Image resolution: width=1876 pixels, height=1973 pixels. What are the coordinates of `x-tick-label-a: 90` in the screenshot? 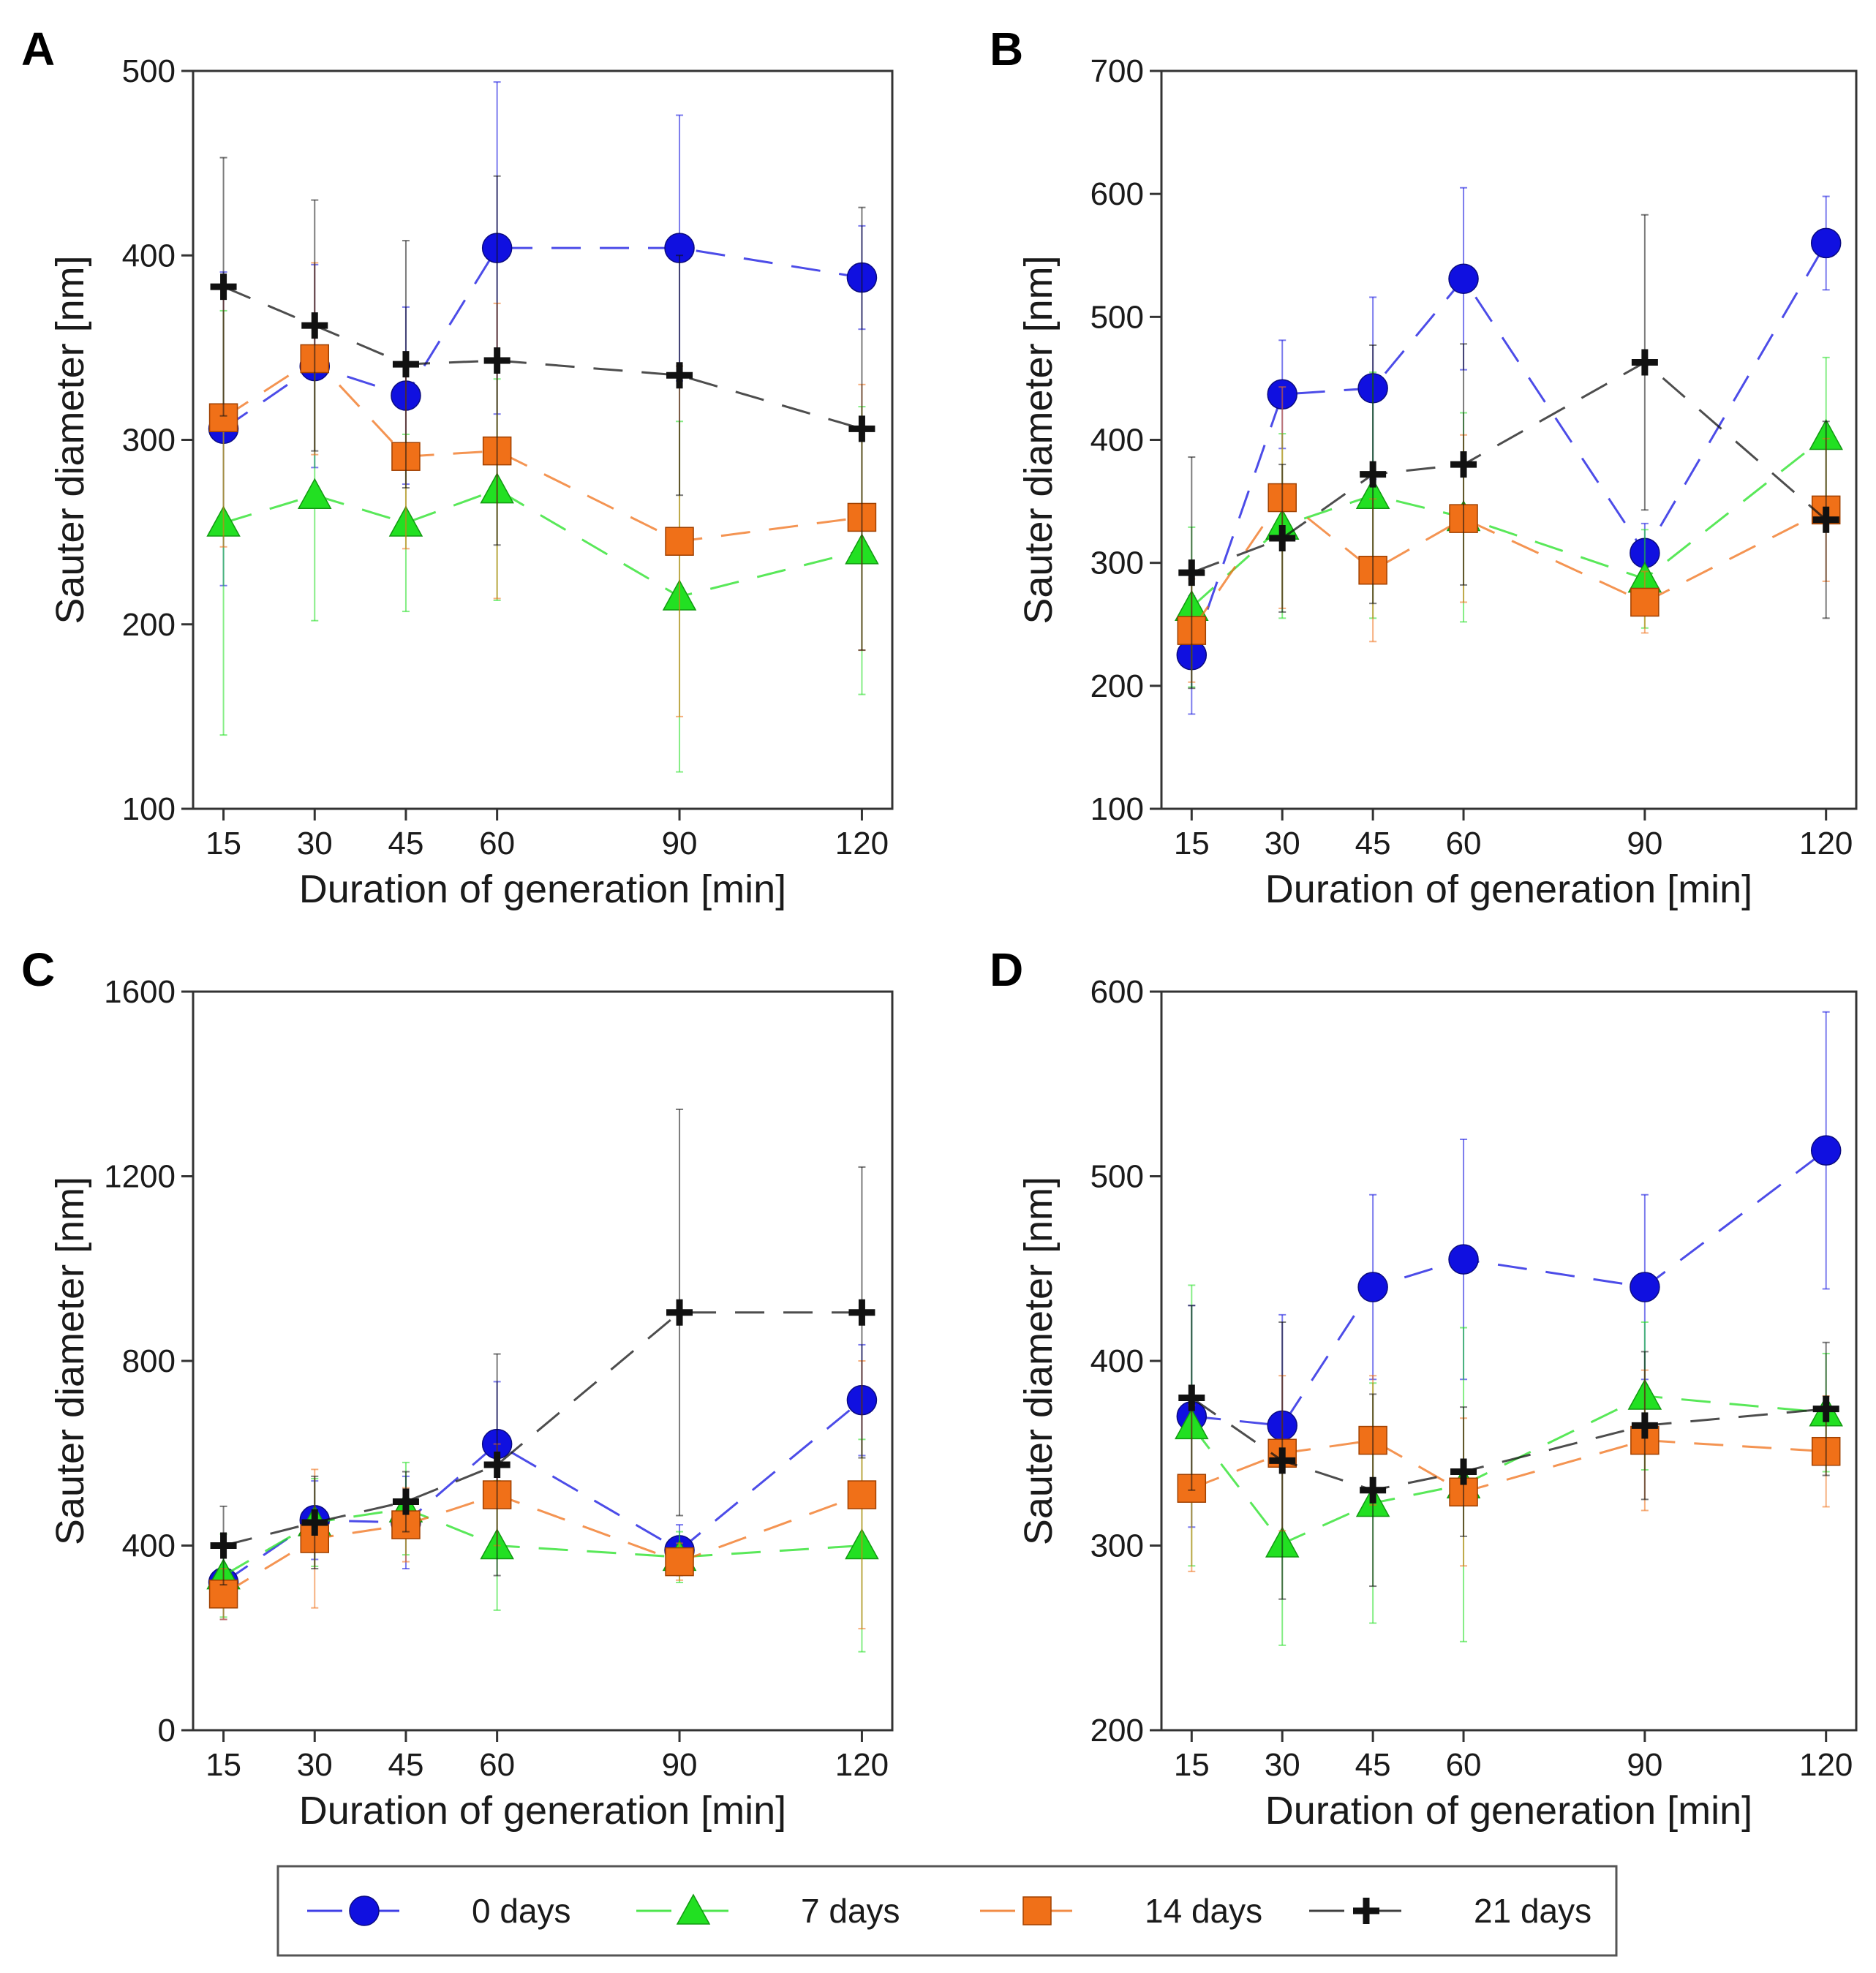 It's located at (680, 844).